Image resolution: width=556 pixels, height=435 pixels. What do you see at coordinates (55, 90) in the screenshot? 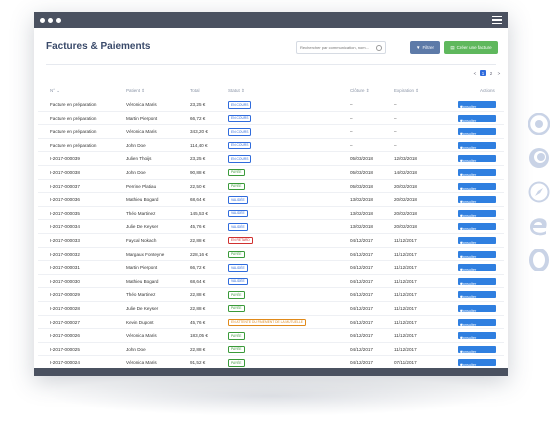
I see `col-num: N° ⌄` at bounding box center [55, 90].